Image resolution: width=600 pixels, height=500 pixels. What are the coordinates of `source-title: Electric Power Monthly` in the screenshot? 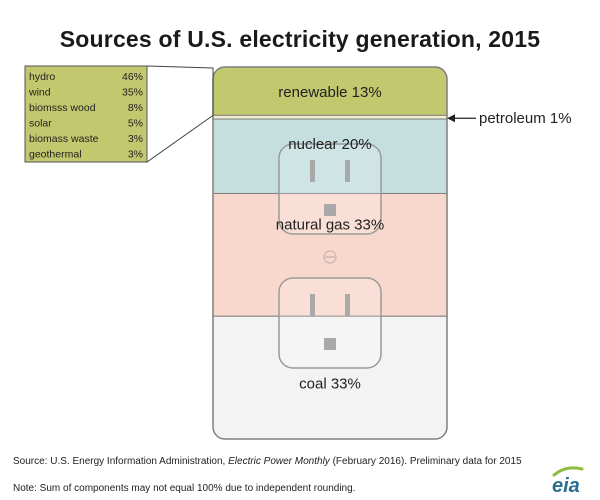 It's located at (279, 461).